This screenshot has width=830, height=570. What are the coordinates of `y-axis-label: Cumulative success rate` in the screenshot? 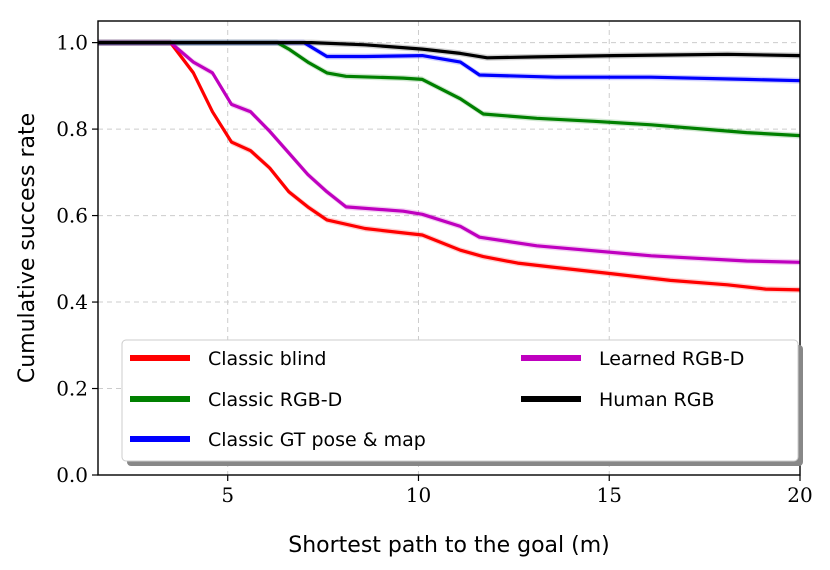 It's located at (27, 248).